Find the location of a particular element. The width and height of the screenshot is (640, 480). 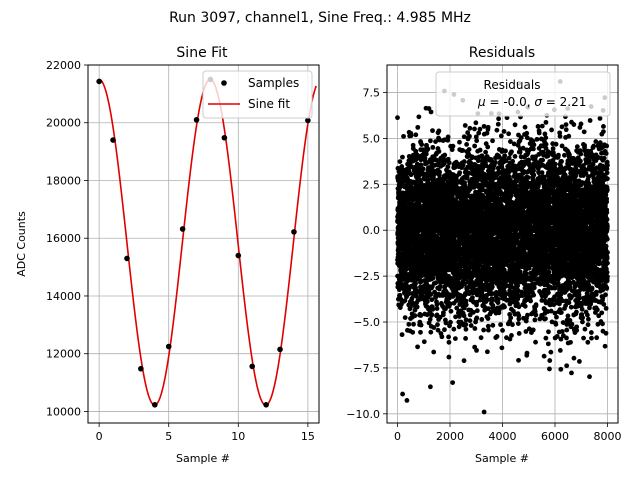

residuals-xtick-label: 4000 is located at coordinates (503, 436).